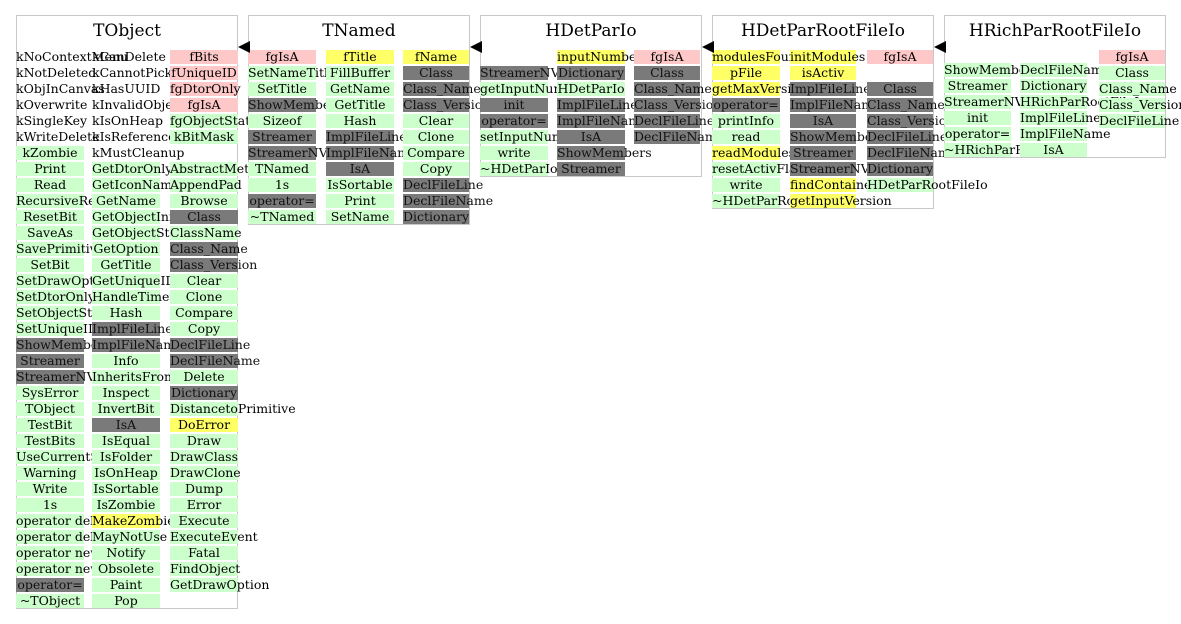 This screenshot has height=624, width=1181. I want to click on member-inspect: Inspect, so click(126, 393).